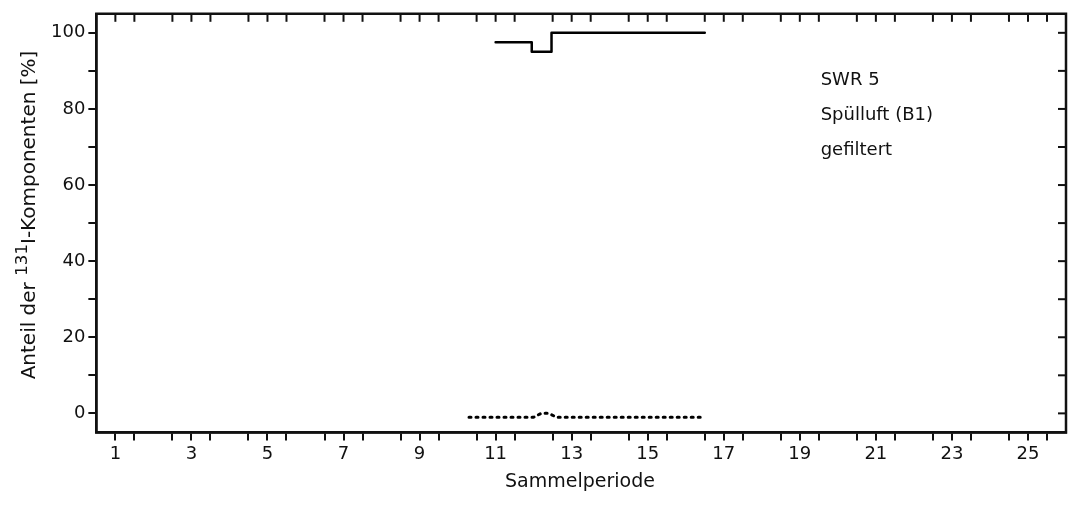 The height and width of the screenshot is (506, 1082). I want to click on y-tick-label: 100, so click(68, 31).